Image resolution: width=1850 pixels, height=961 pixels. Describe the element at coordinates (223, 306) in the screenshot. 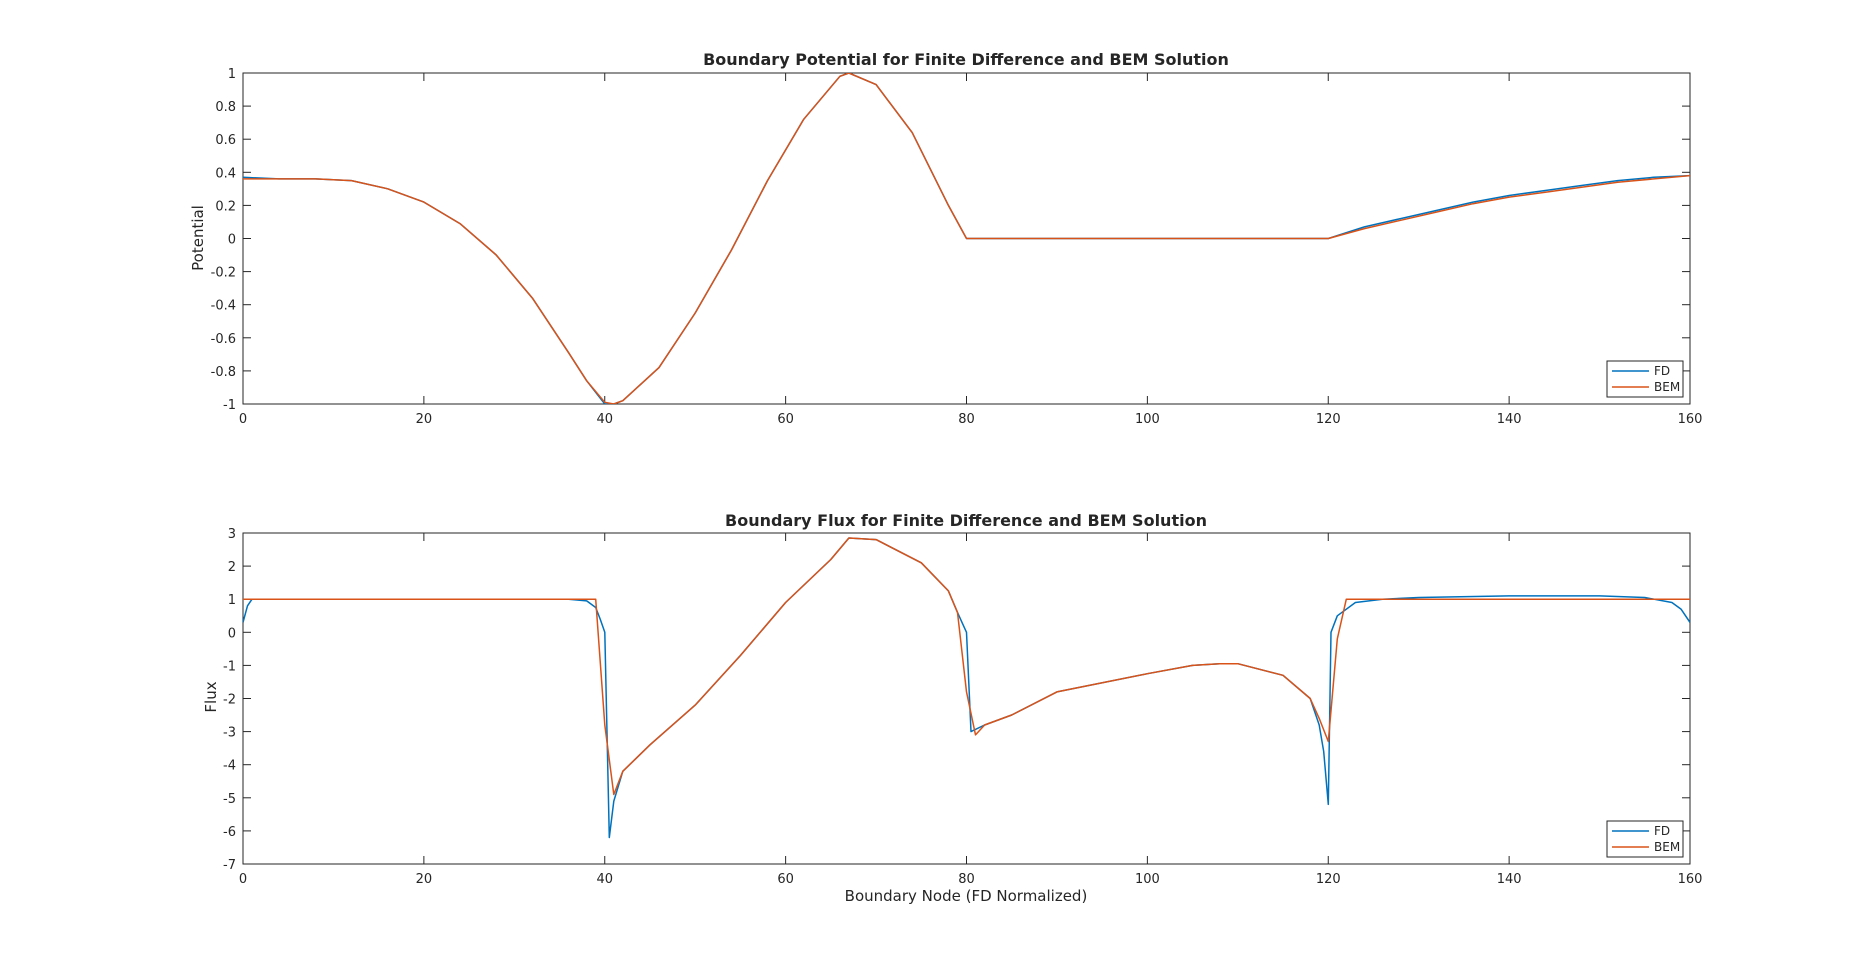

I see `potential-ytick-label: -0.4` at that location.